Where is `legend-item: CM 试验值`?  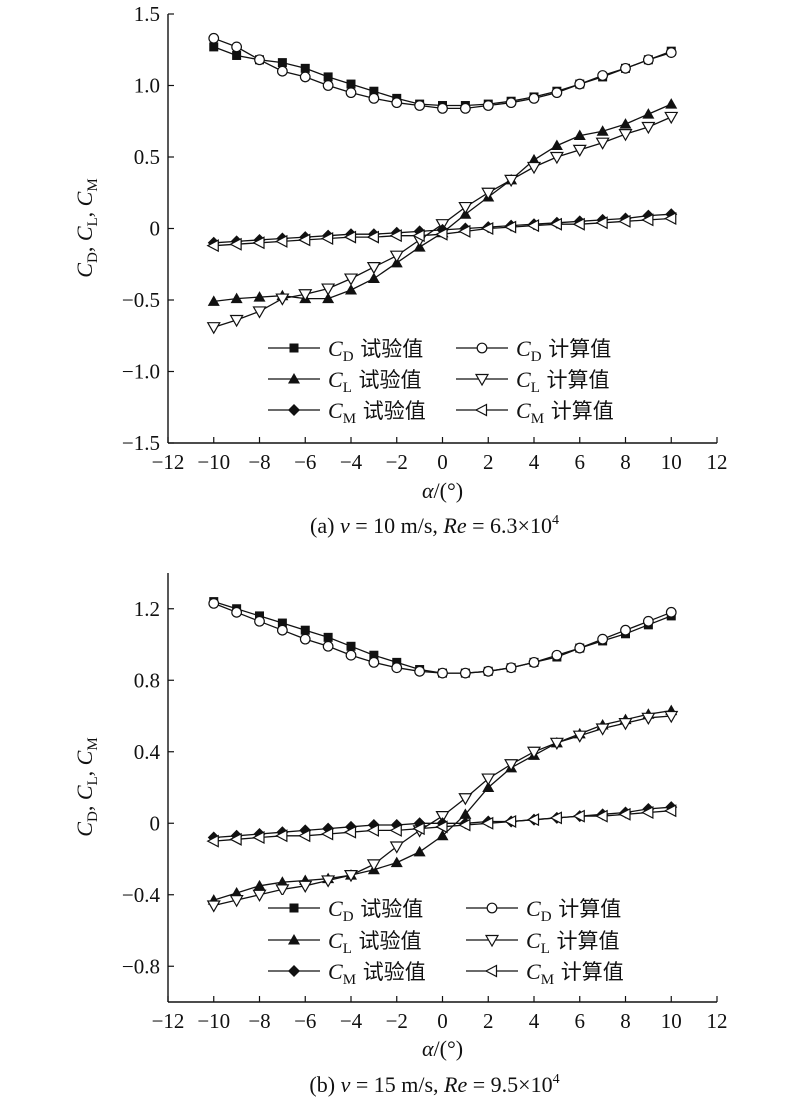
legend-item: CM 试验值 is located at coordinates (360, 412).